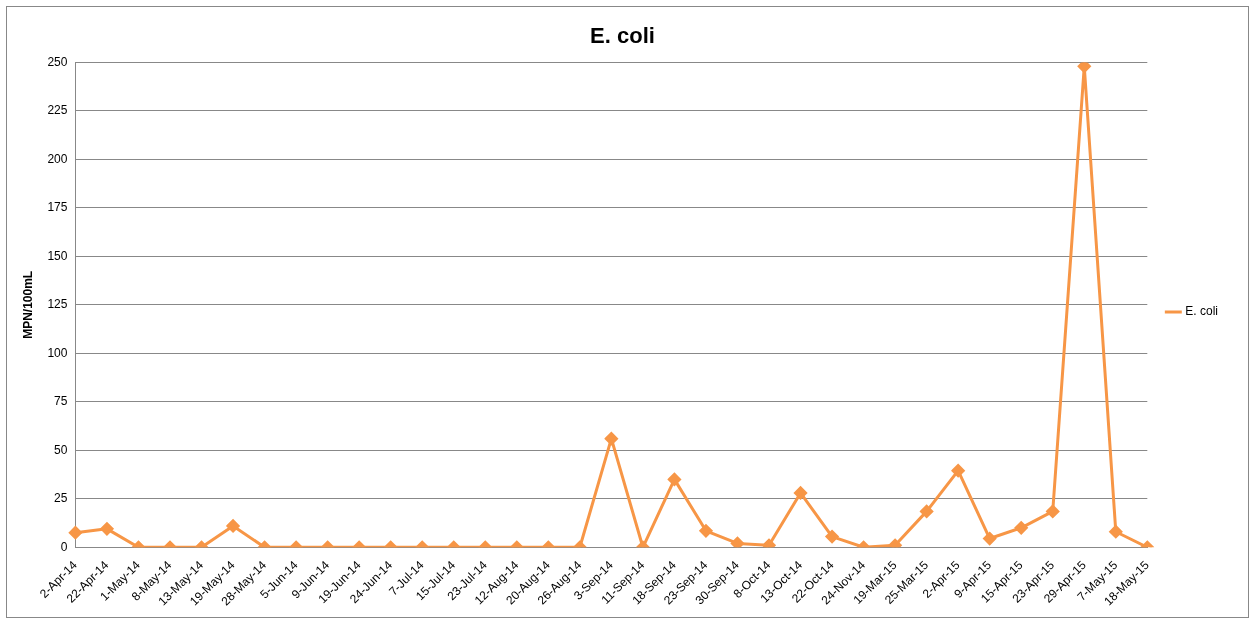 This screenshot has width=1251, height=620. I want to click on y-tick-label: 0, so click(64, 546).